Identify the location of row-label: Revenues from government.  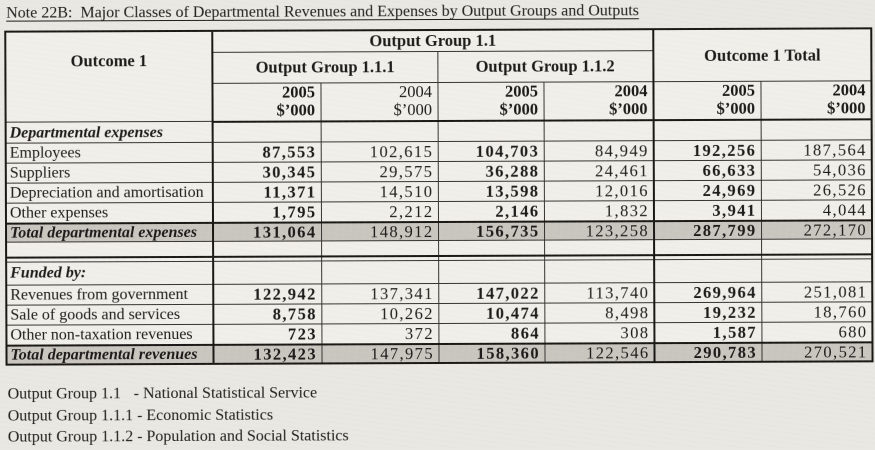
(110, 295).